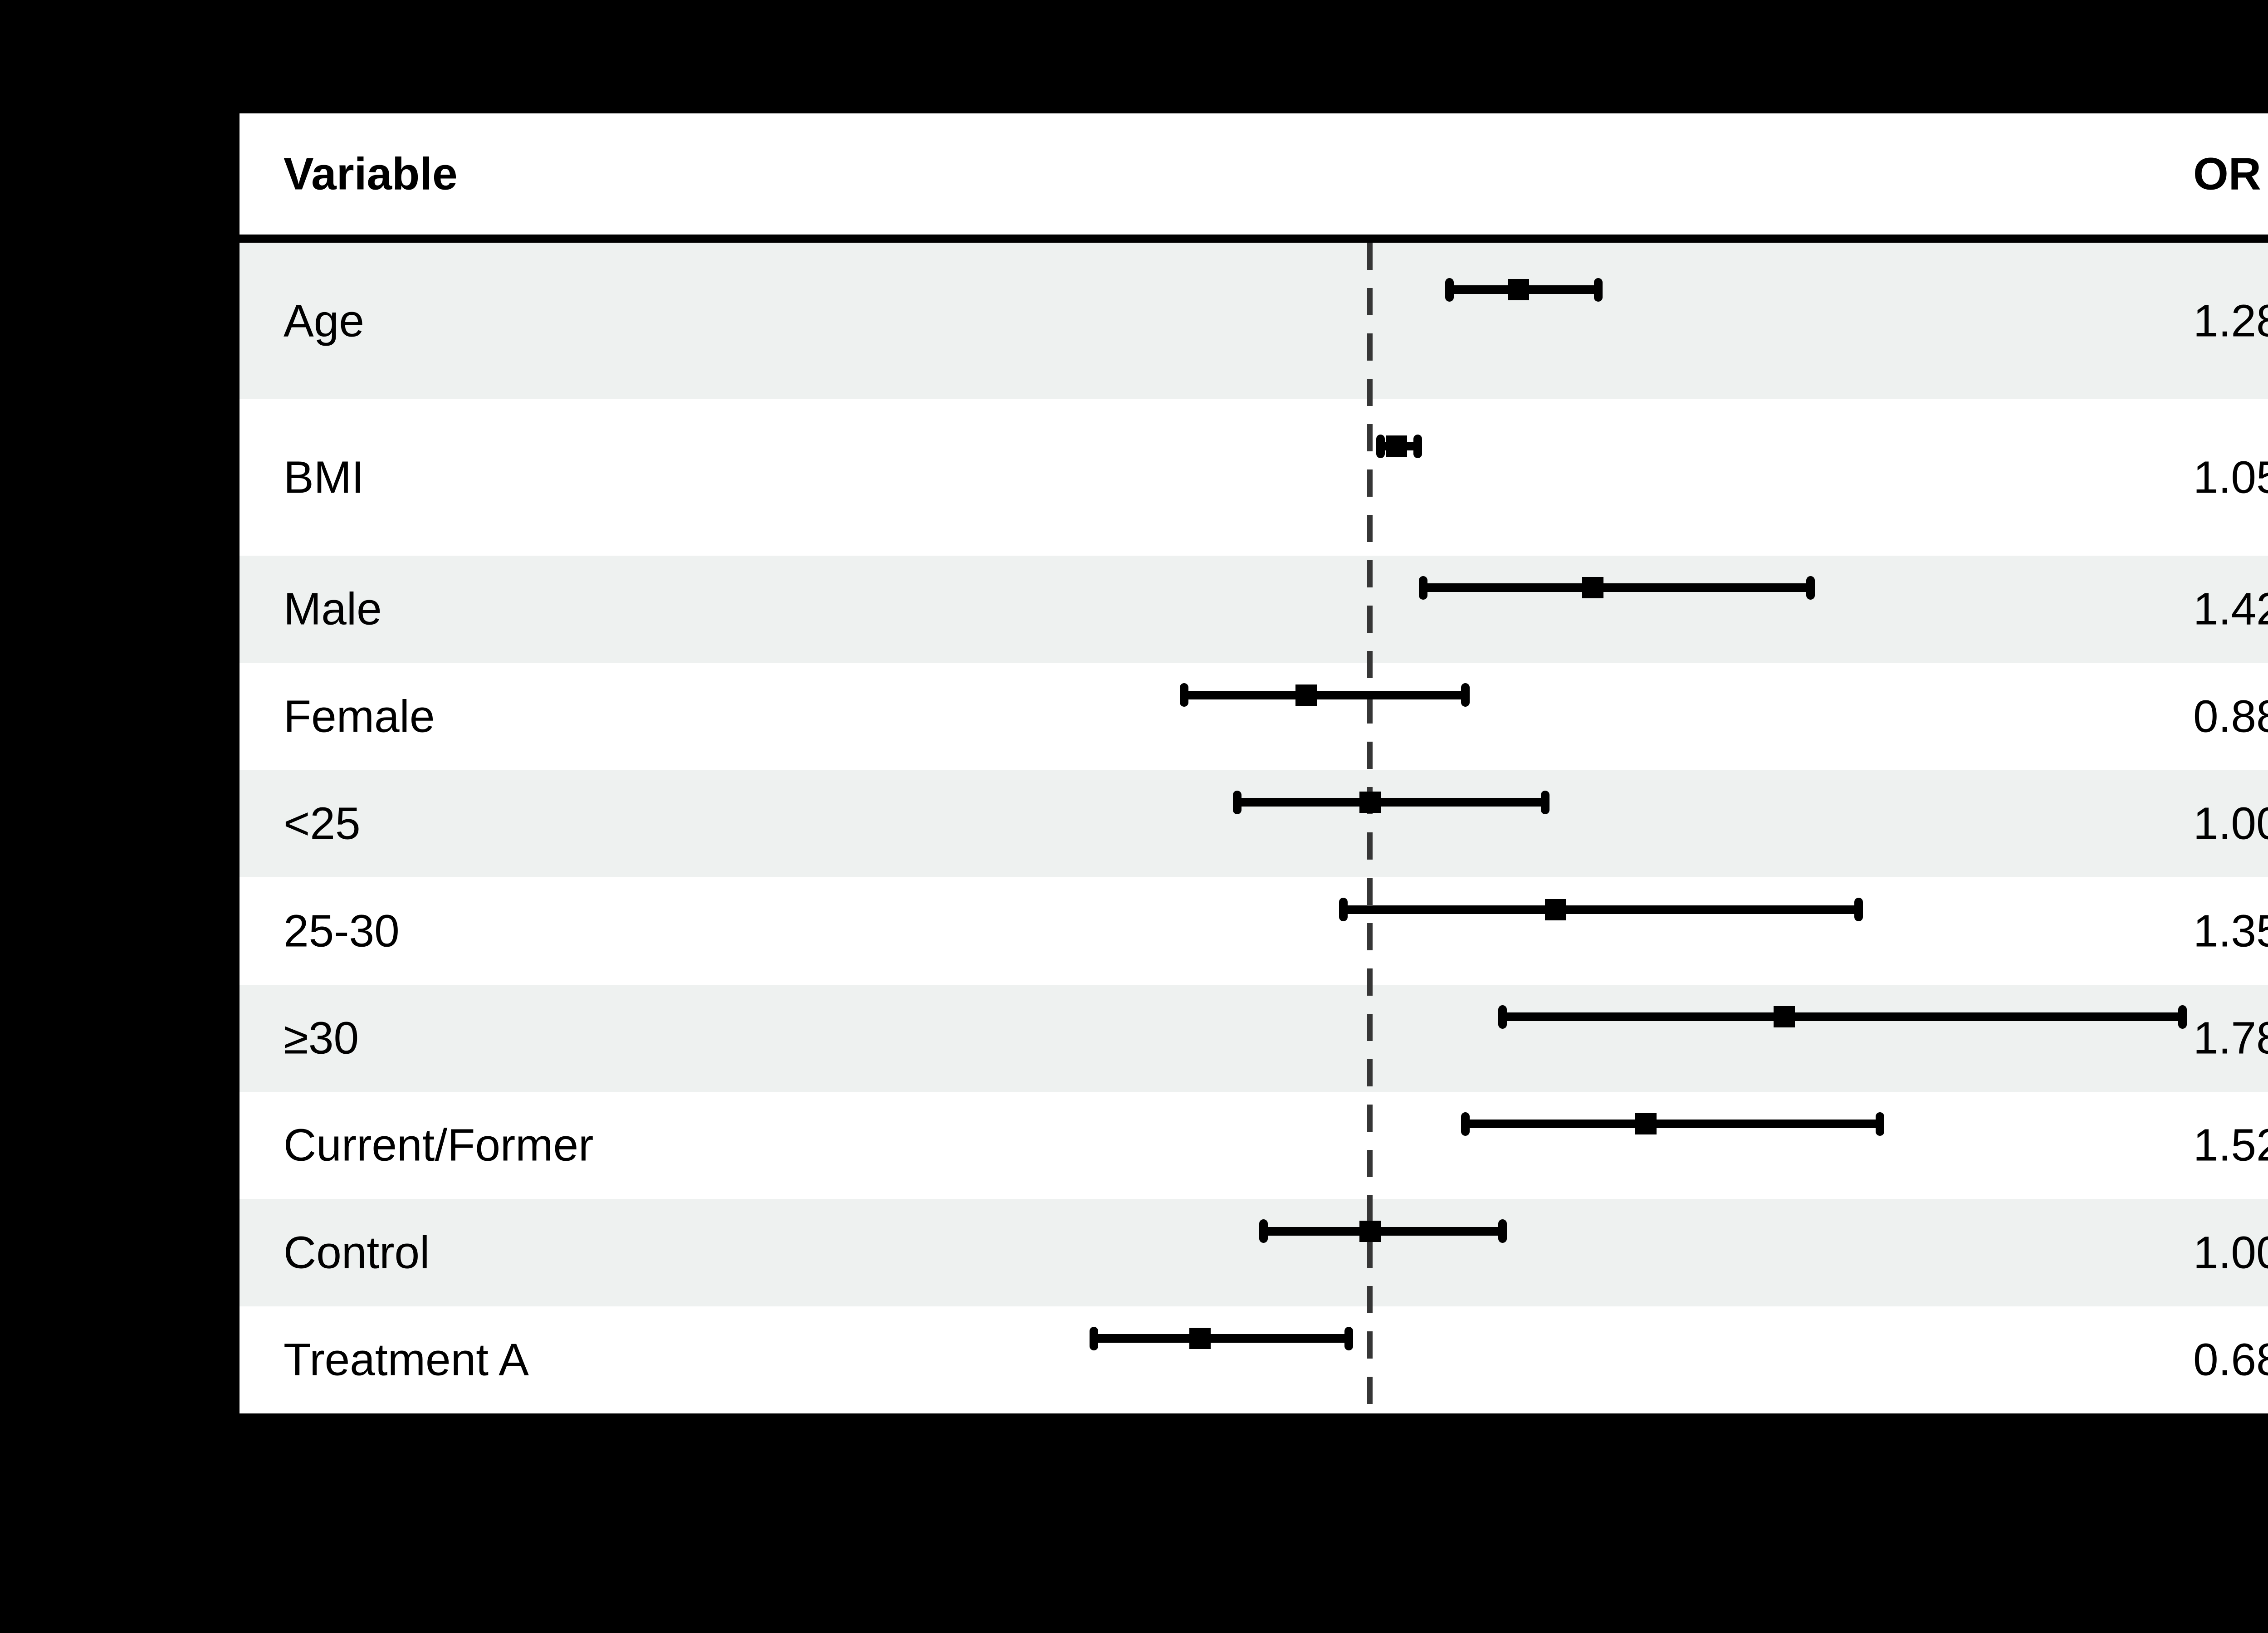 The height and width of the screenshot is (1633, 2268). Describe the element at coordinates (2231, 173) in the screenshot. I see `header-or-ci: OR (95% CI)` at that location.